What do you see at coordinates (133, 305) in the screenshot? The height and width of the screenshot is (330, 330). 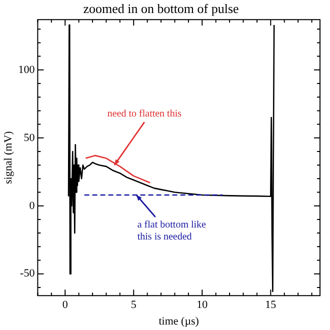 I see `x-tick-label: 5` at bounding box center [133, 305].